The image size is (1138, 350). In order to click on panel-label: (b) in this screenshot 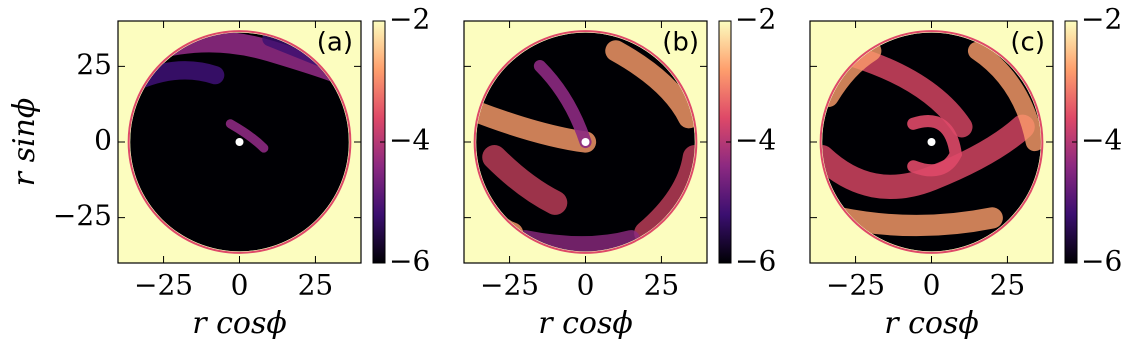, I will do `click(680, 43)`.